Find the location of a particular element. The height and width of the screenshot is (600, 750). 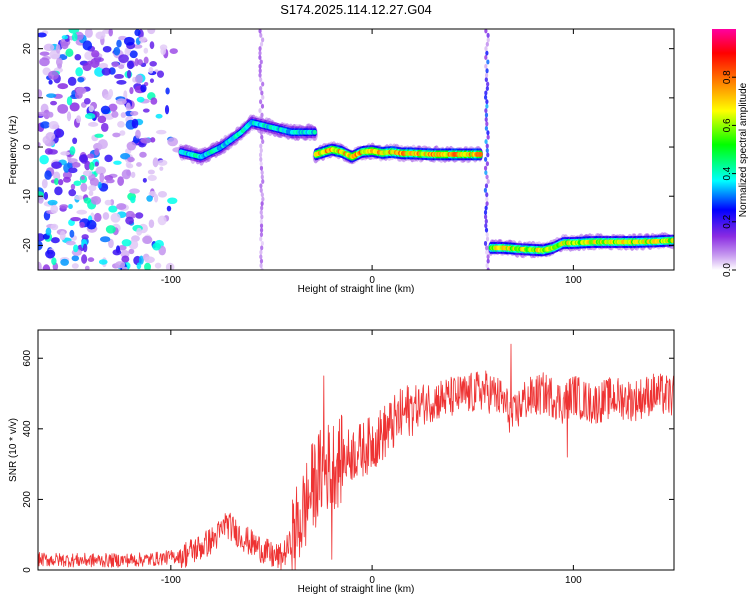

colorbar-tick-label: 0.8 is located at coordinates (727, 77).